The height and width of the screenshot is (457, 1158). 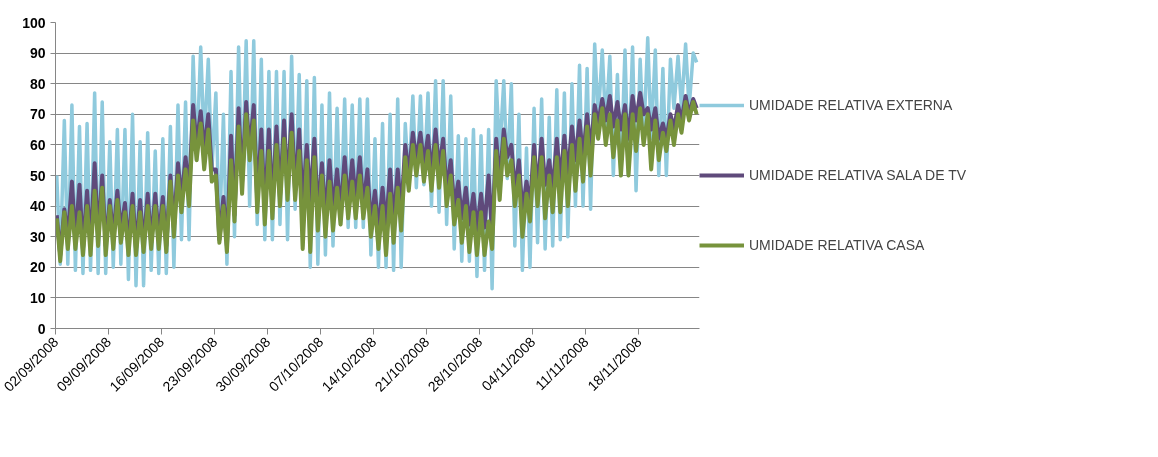 I want to click on y-tick-label: 90, so click(x=37, y=53).